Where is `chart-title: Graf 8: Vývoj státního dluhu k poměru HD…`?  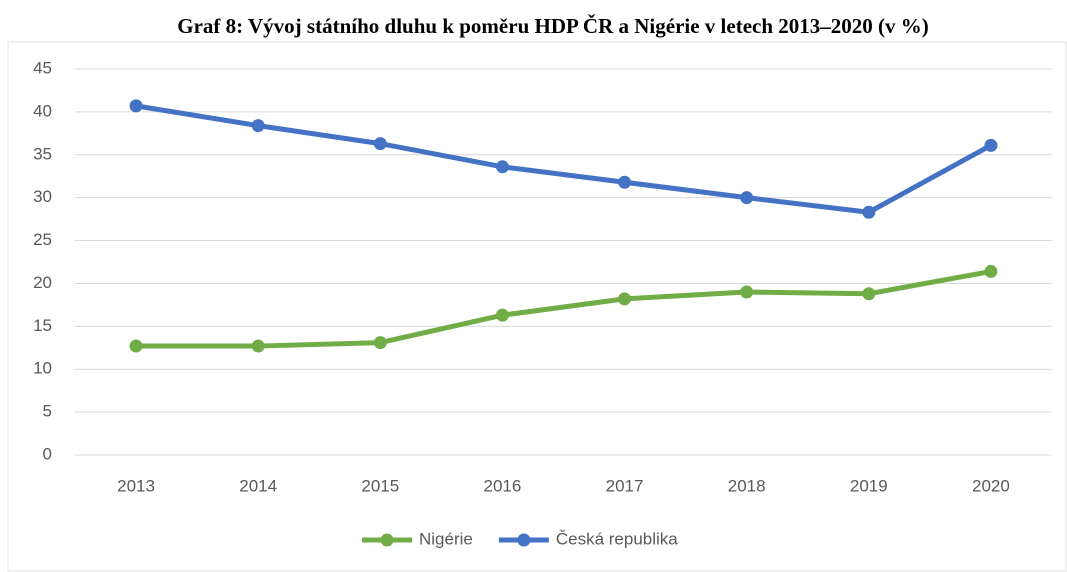 chart-title: Graf 8: Vývoj státního dluhu k poměru HD… is located at coordinates (553, 26).